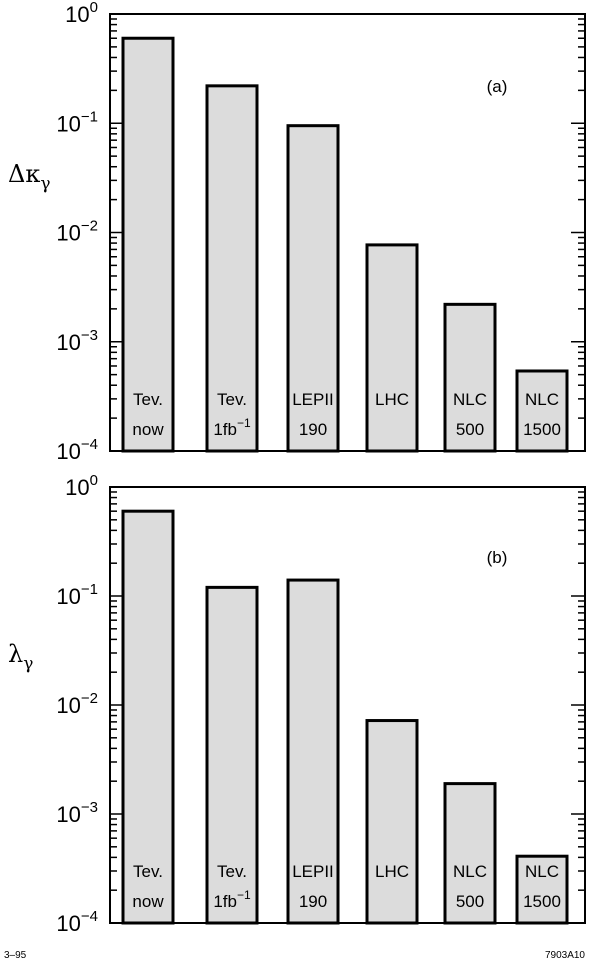 The image size is (589, 965). What do you see at coordinates (24, 174) in the screenshot?
I see `y-axis-symbol: Δκ` at bounding box center [24, 174].